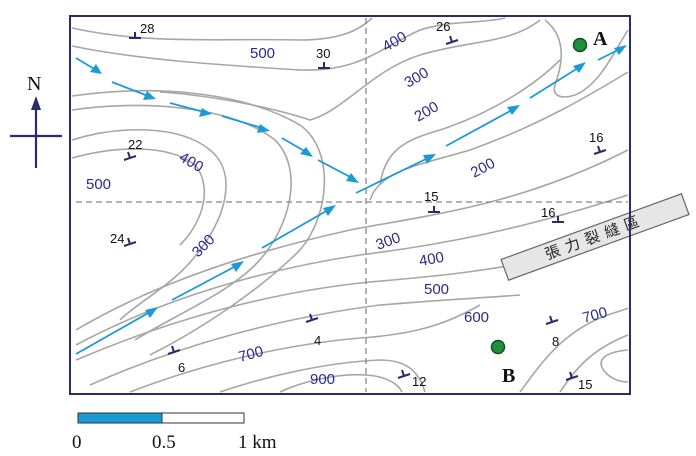 The image size is (696, 456). What do you see at coordinates (600, 39) in the screenshot?
I see `well-a-label: A` at bounding box center [600, 39].